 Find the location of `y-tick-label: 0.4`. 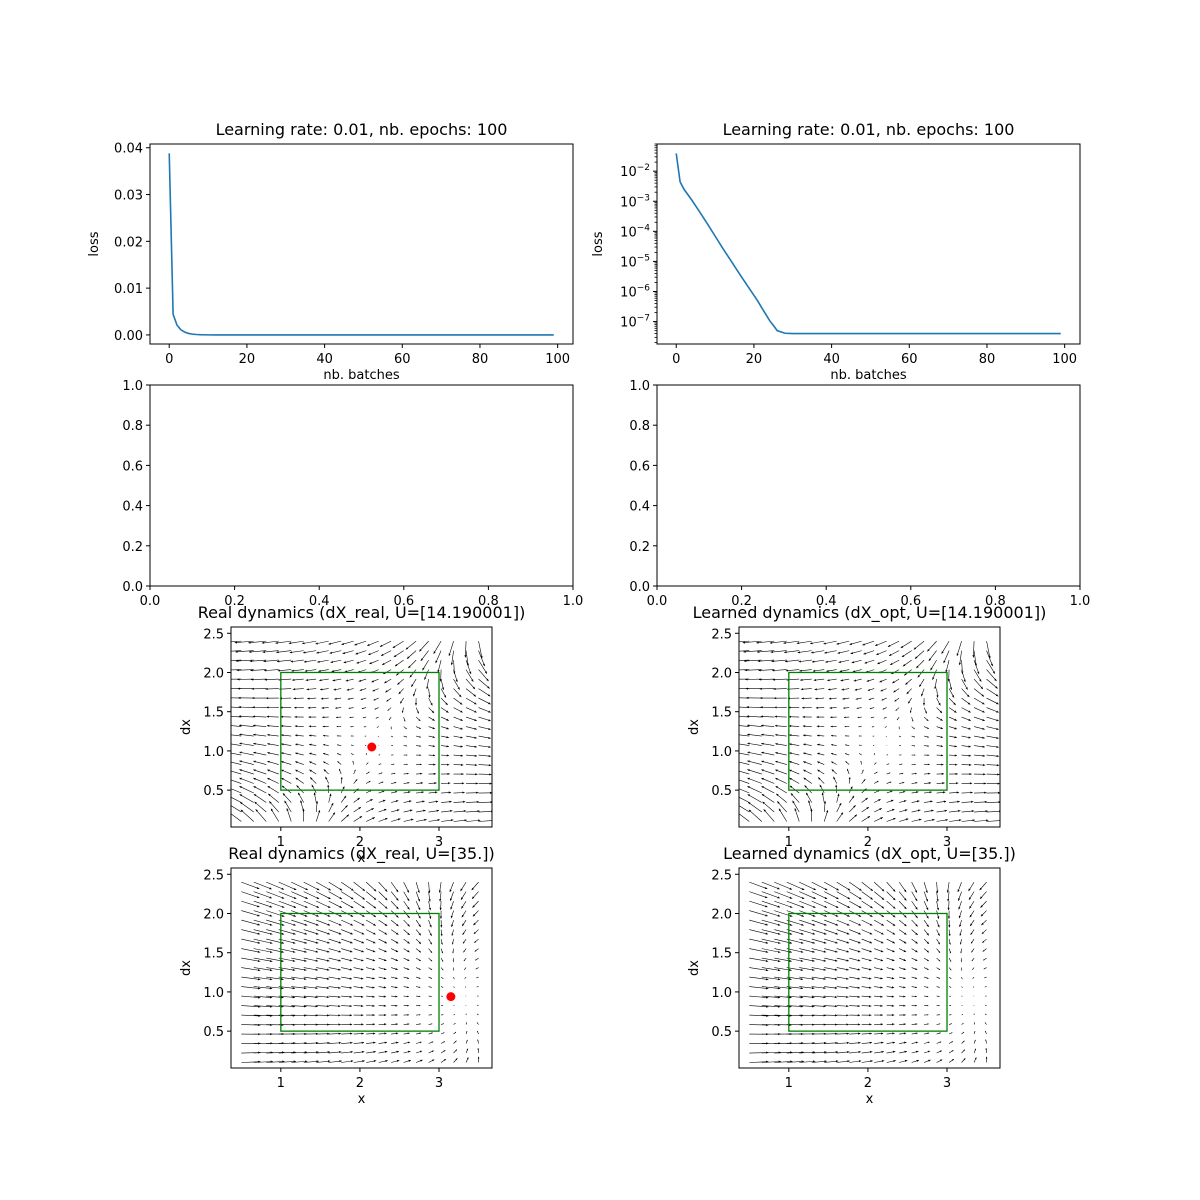

y-tick-label: 0.4 is located at coordinates (639, 507).